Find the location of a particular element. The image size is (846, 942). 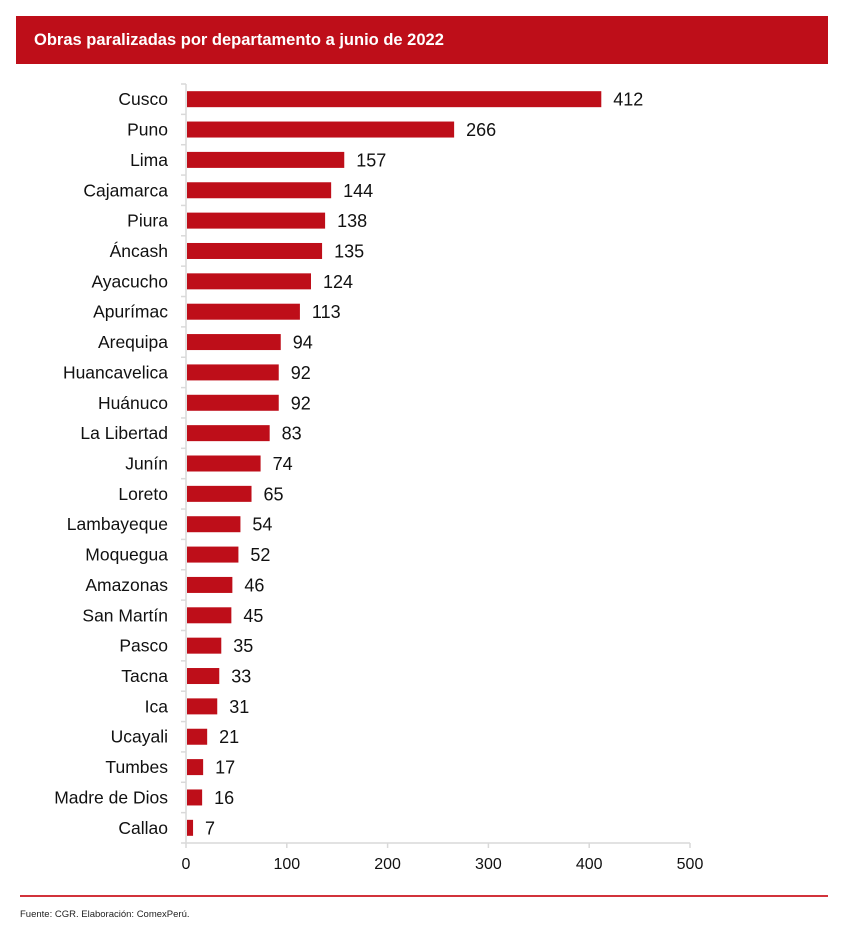

category-label: Puno is located at coordinates (147, 130).